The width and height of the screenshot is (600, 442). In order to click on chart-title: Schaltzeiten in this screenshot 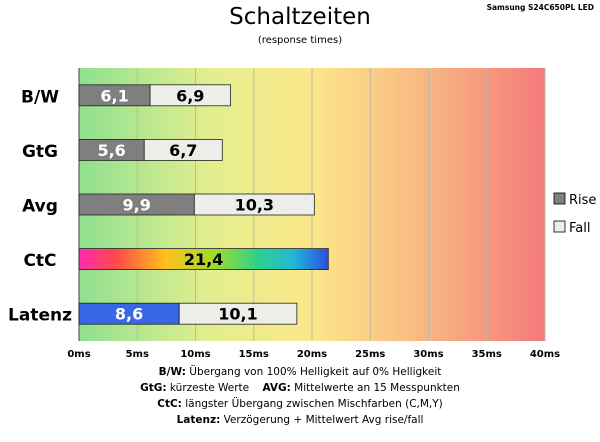, I will do `click(300, 17)`.